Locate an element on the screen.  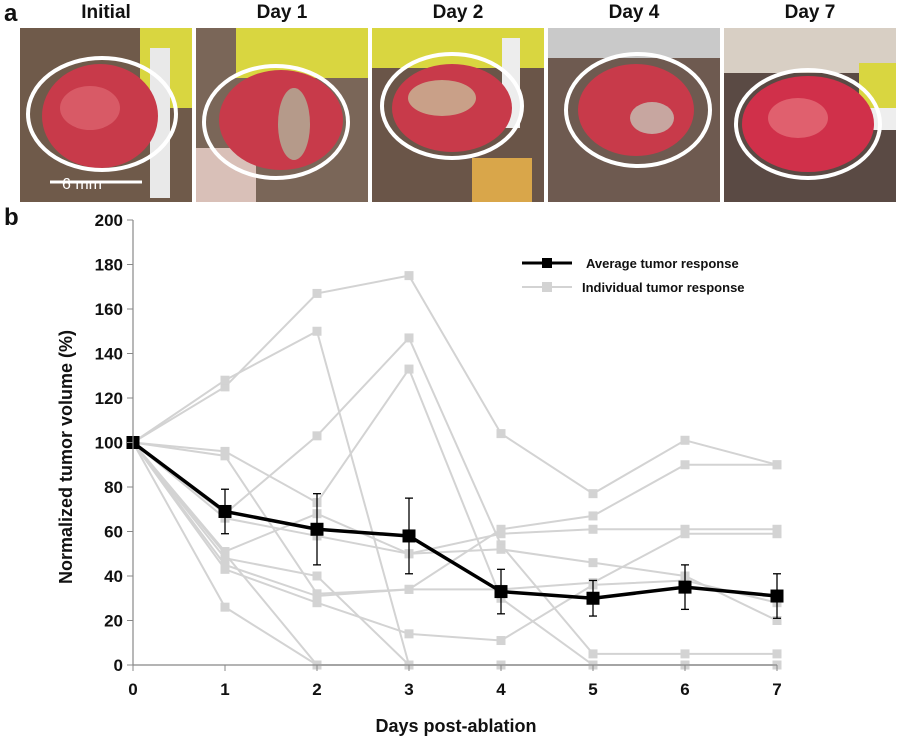
y-tick-label: 20 is located at coordinates (113, 621).